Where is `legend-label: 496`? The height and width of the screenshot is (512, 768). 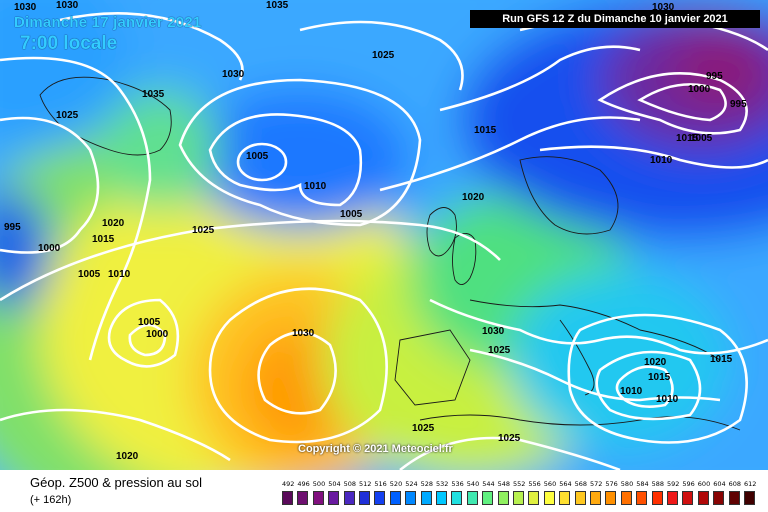 legend-label: 496 is located at coordinates (303, 484).